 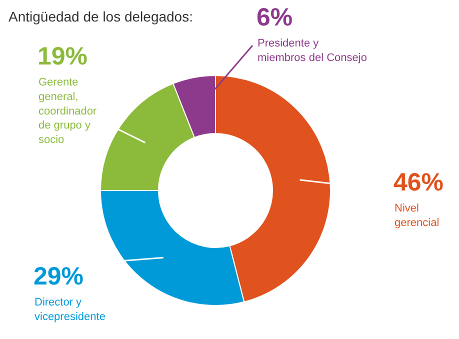 What do you see at coordinates (67, 111) in the screenshot?
I see `slice-label: Gerente general, coordinador de grupo y socio` at bounding box center [67, 111].